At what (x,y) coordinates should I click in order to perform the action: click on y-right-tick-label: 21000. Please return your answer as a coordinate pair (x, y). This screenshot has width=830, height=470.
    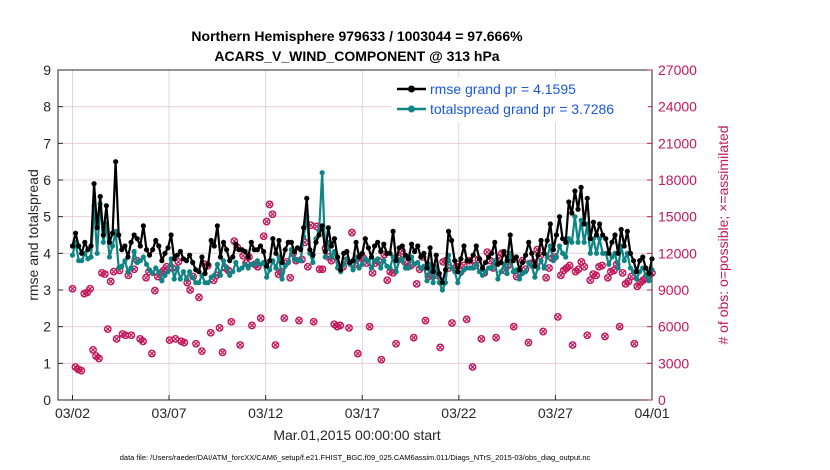
    Looking at the image, I should click on (677, 143).